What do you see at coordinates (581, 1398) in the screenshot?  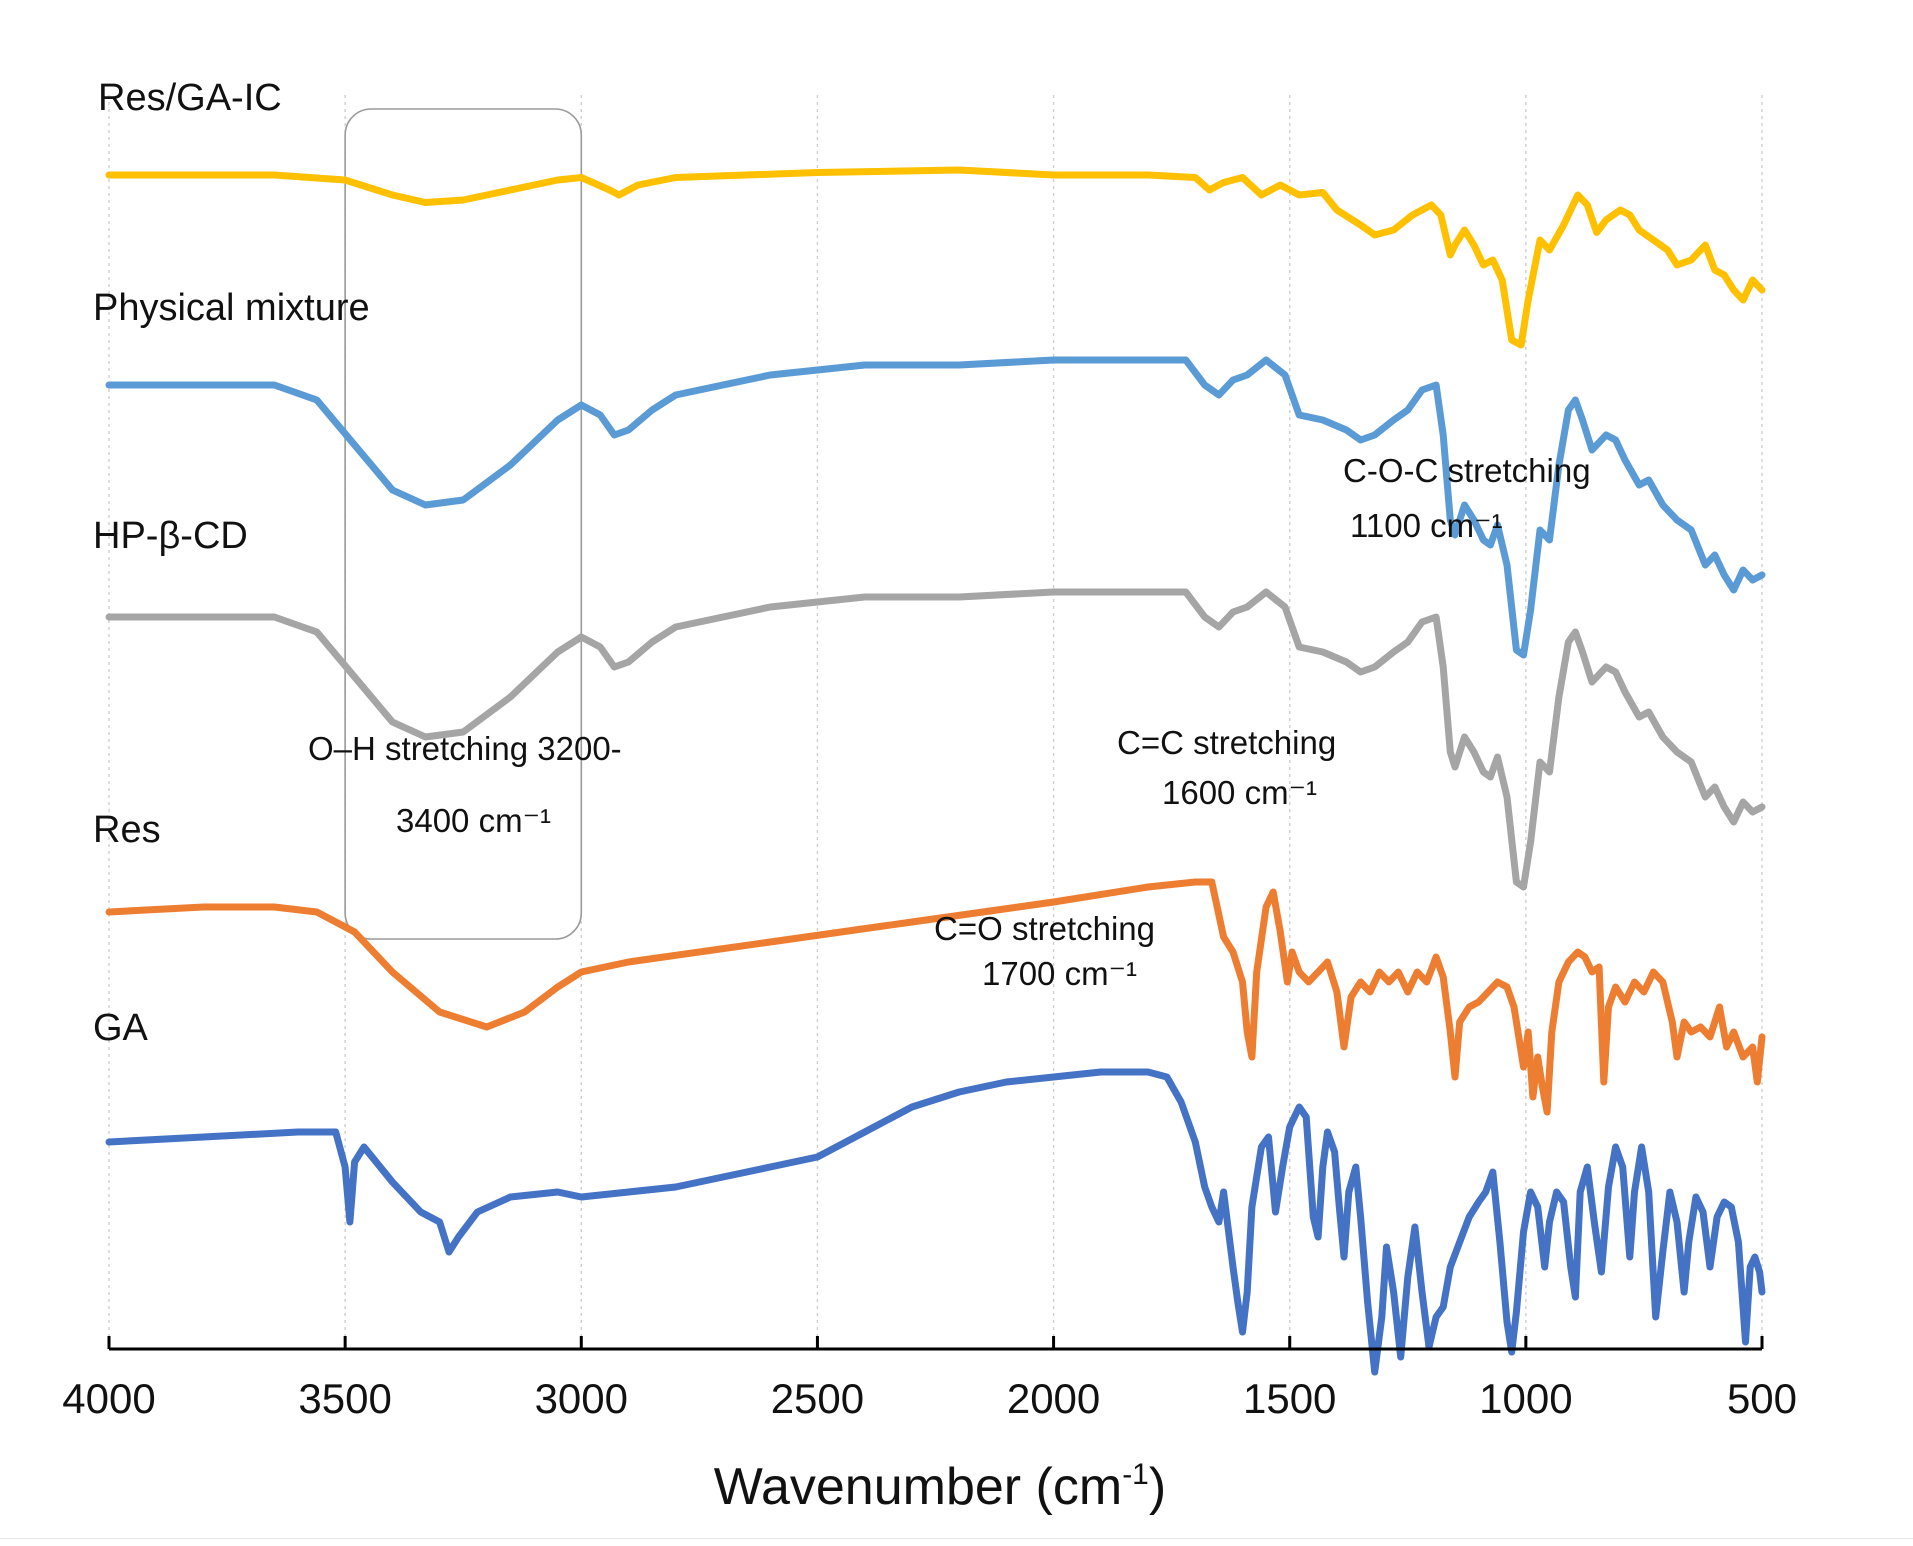 I see `x-tick-label-3000: 3000` at bounding box center [581, 1398].